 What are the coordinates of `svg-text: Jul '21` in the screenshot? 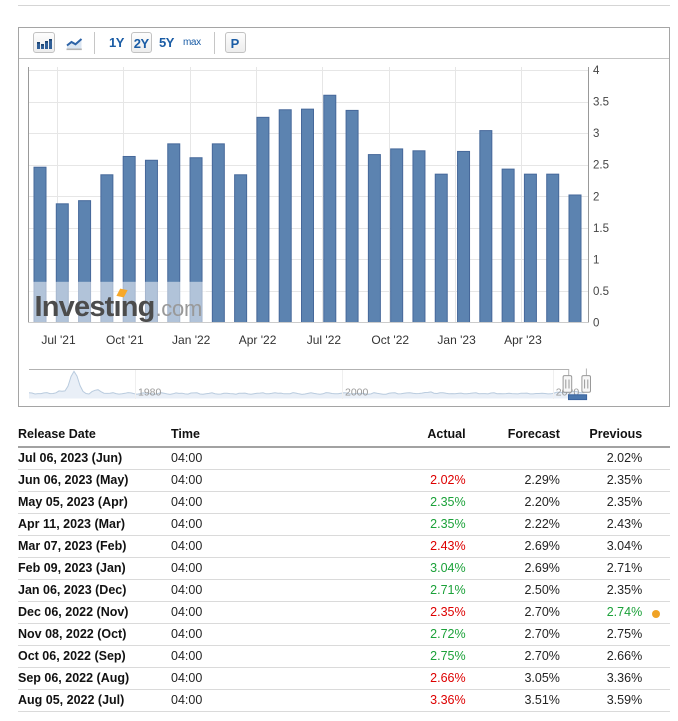 It's located at (58, 340).